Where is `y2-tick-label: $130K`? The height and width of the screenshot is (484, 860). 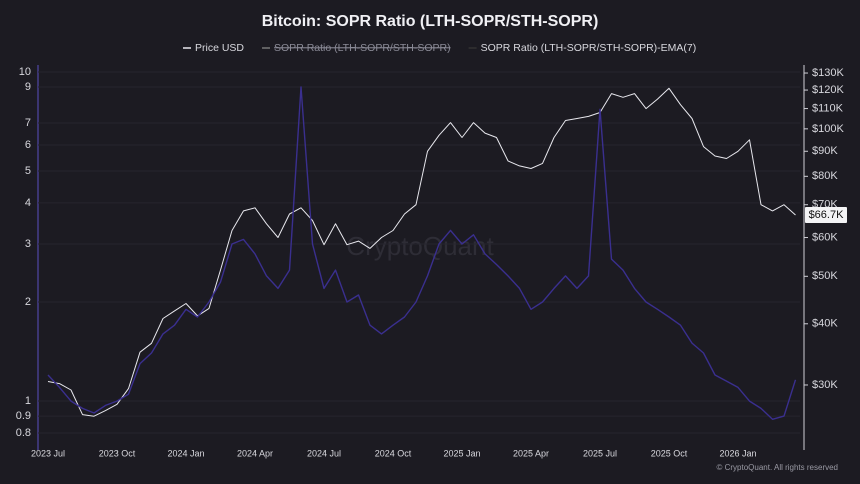
y2-tick-label: $130K is located at coordinates (828, 73).